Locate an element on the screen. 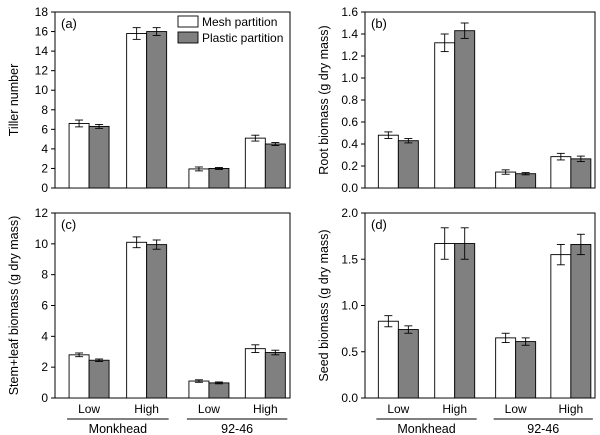  panel-label: (d) is located at coordinates (379, 224).